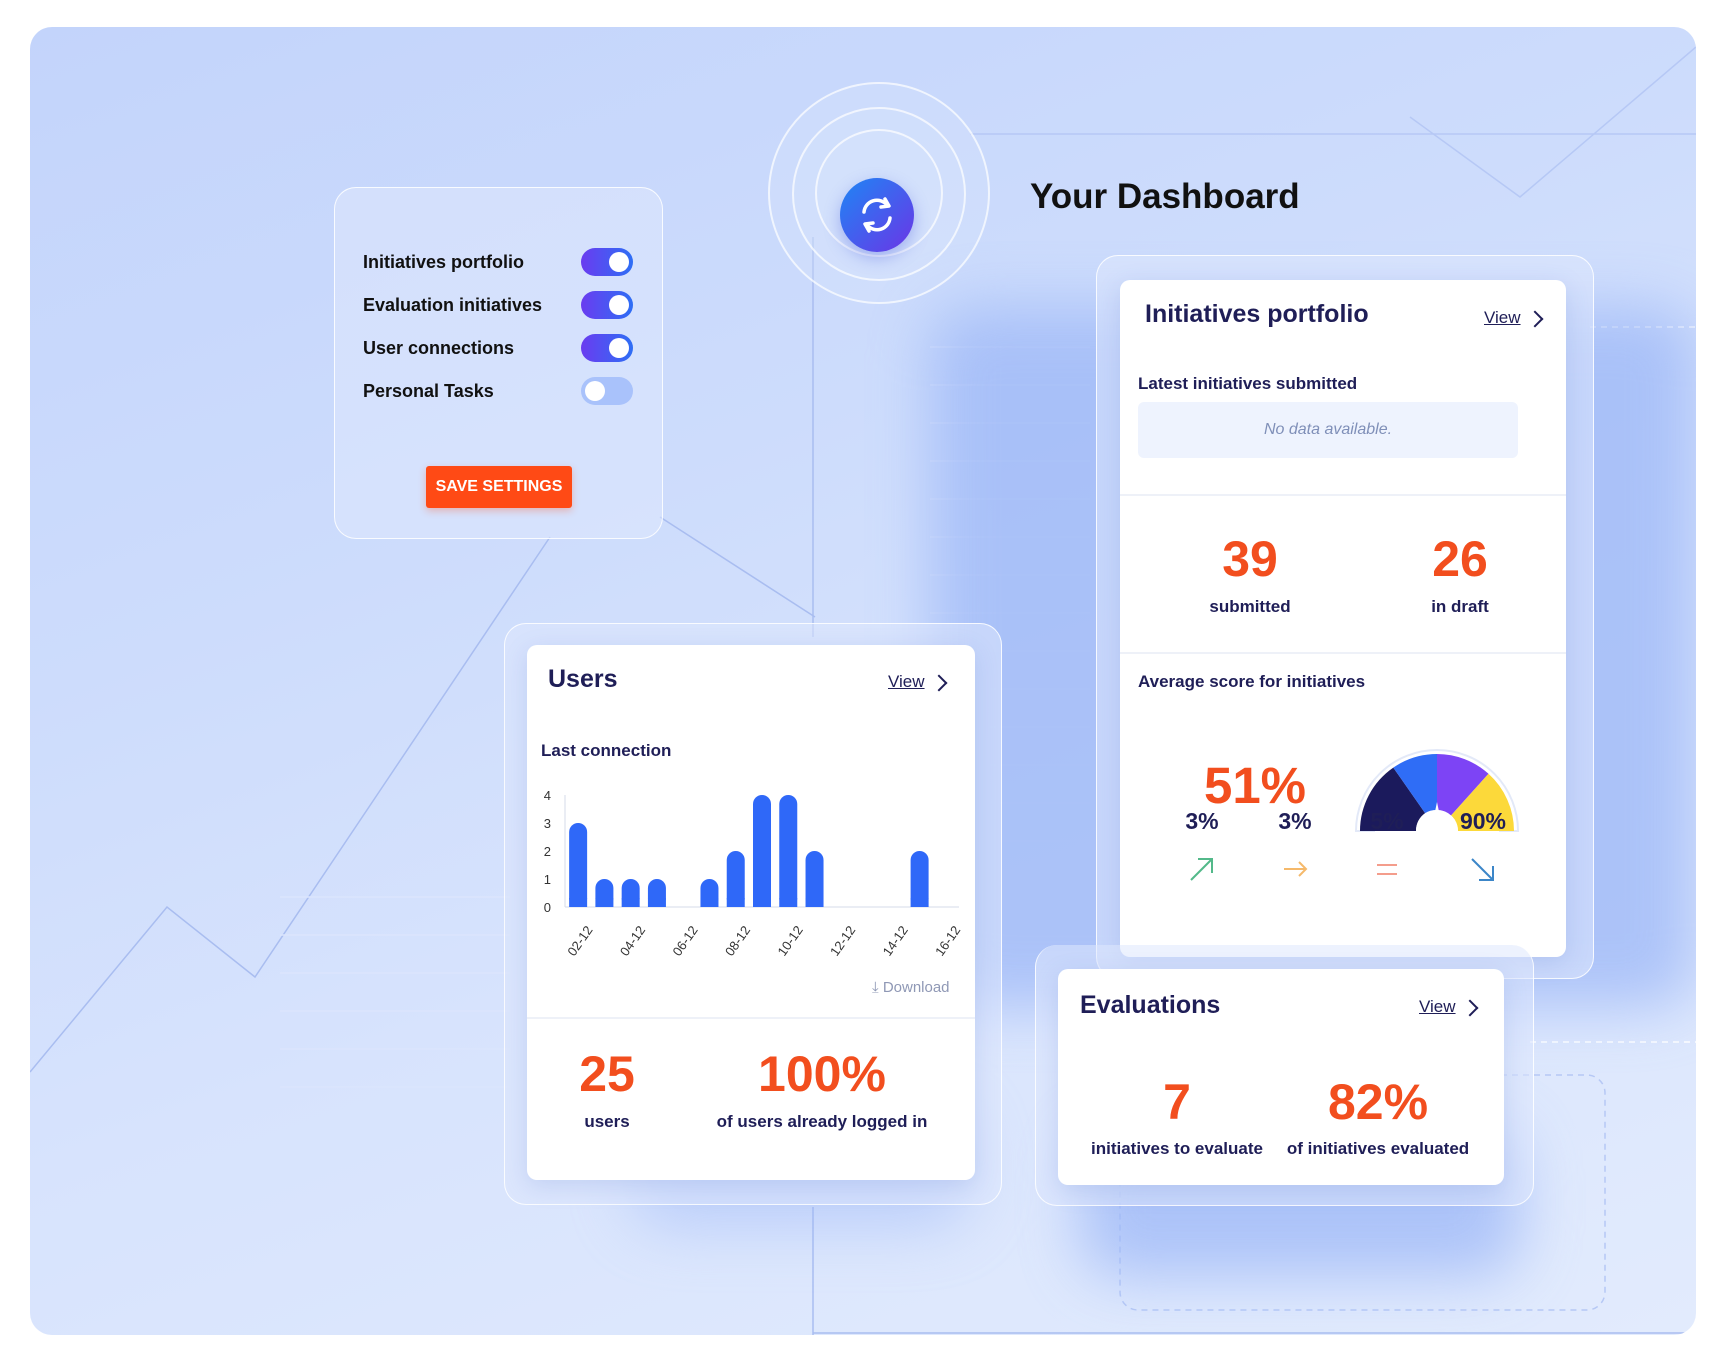 Image resolution: width=1720 pixels, height=1360 pixels. Describe the element at coordinates (444, 262) in the screenshot. I see `setting-label: Initiatives portfolio` at that location.